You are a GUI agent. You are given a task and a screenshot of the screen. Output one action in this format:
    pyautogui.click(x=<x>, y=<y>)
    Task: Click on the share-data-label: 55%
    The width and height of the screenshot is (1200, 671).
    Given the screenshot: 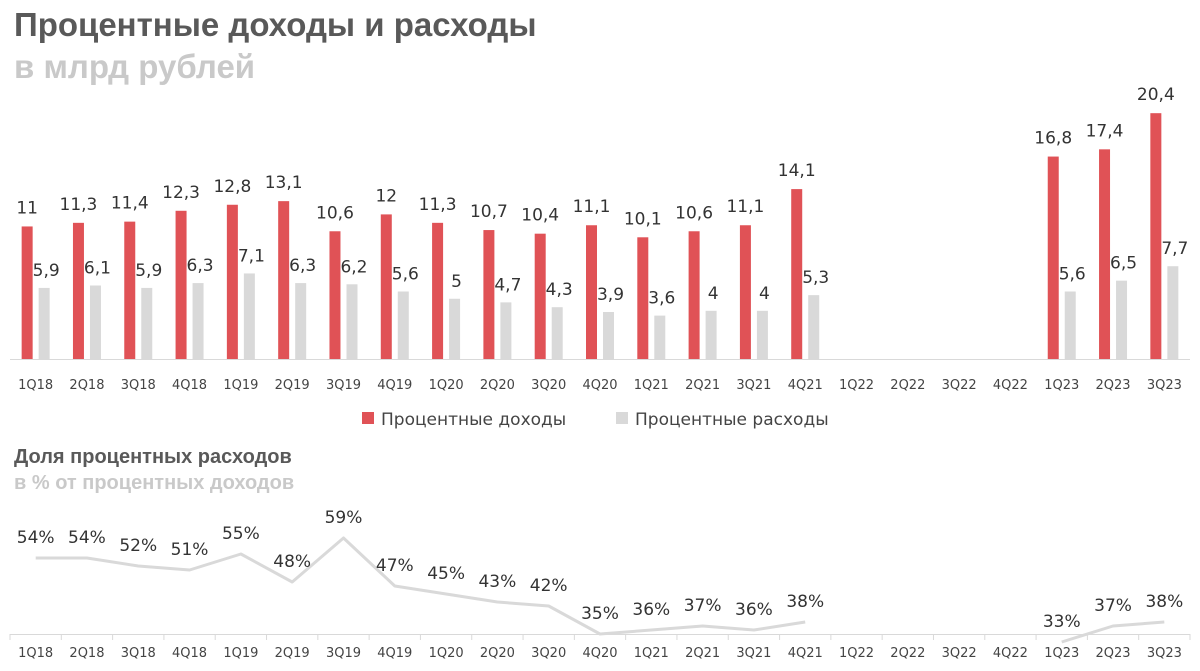 What is the action you would take?
    pyautogui.click(x=241, y=534)
    